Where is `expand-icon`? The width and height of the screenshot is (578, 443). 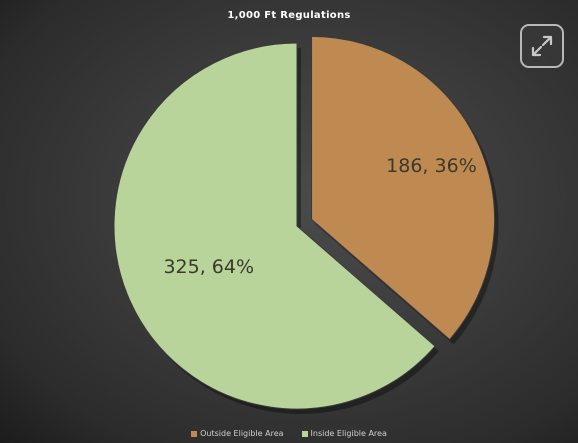 expand-icon is located at coordinates (542, 46).